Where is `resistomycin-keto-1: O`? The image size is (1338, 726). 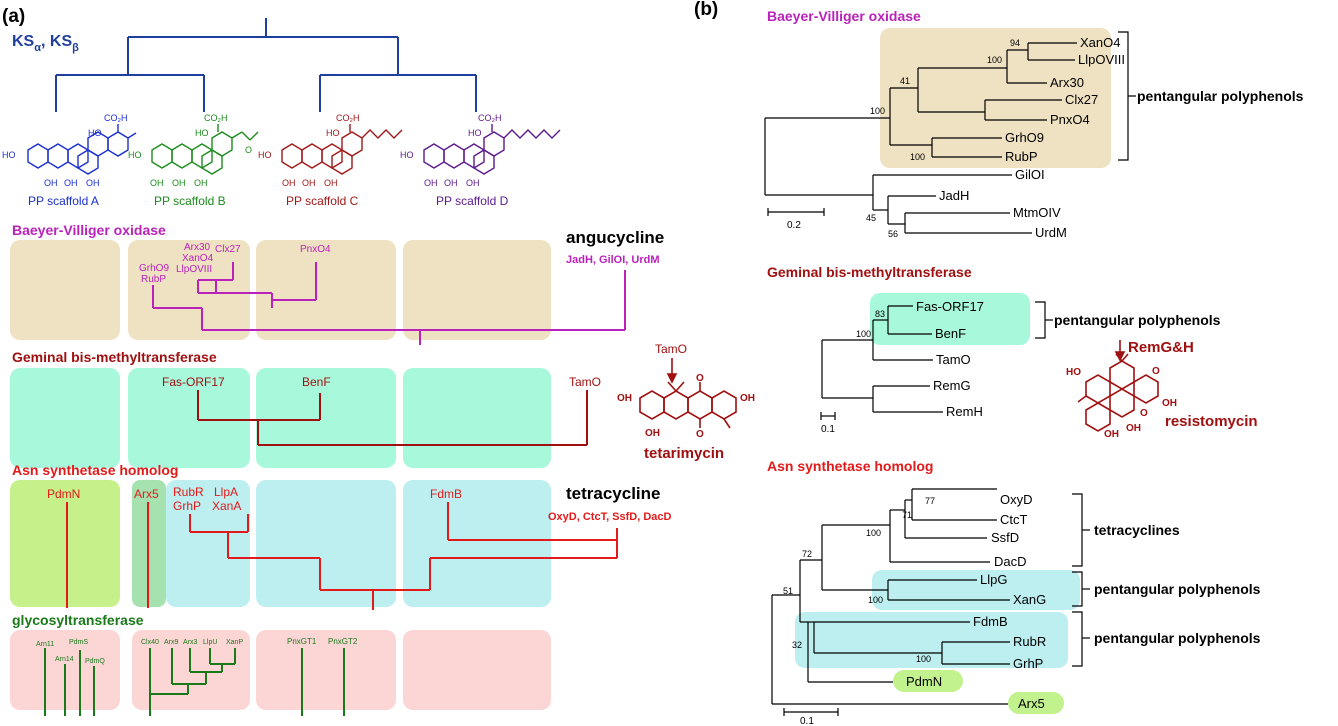 resistomycin-keto-1: O is located at coordinates (1156, 371).